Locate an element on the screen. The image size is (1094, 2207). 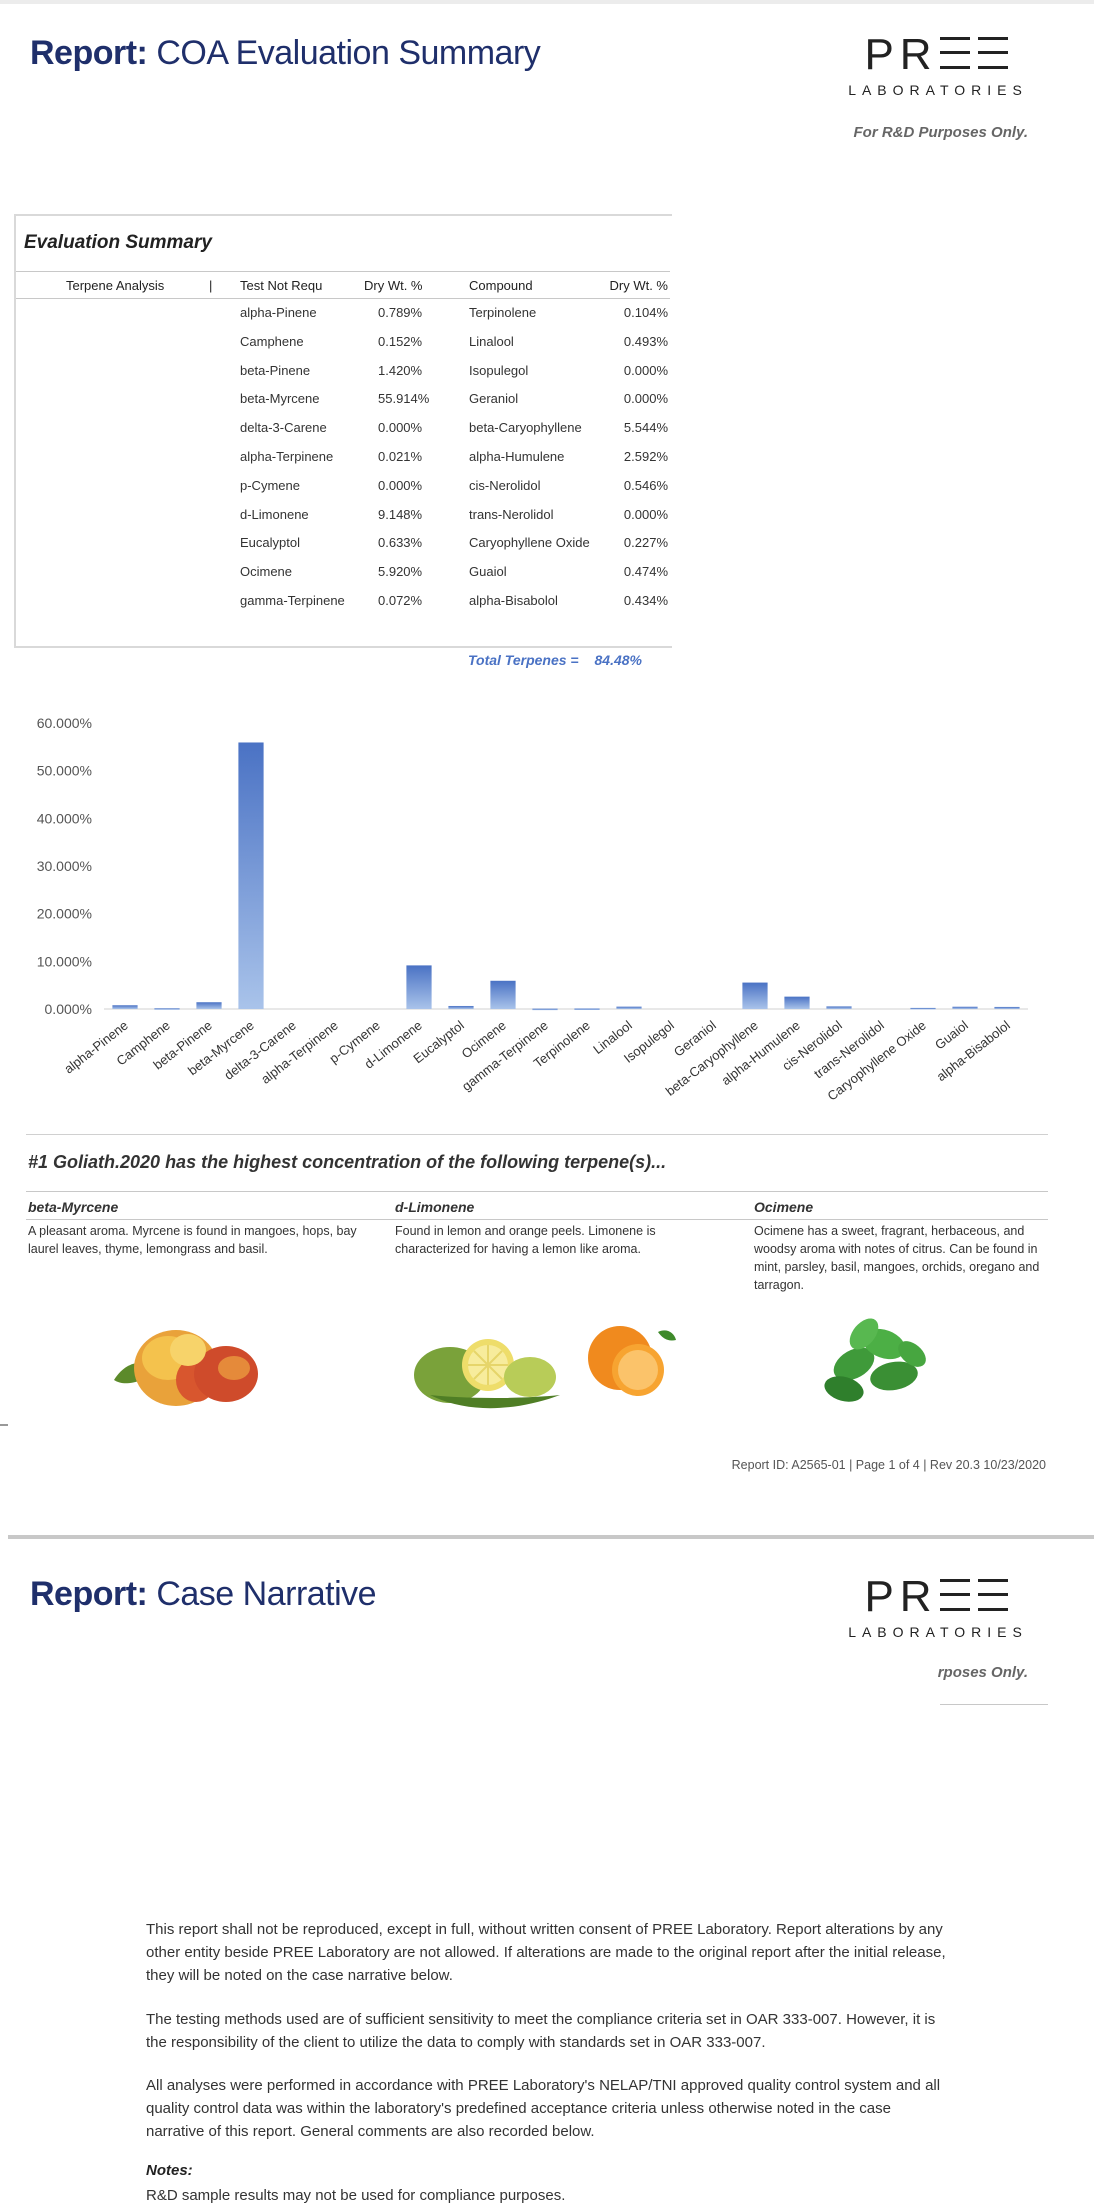
compound-value: 0.152% is located at coordinates (400, 341).